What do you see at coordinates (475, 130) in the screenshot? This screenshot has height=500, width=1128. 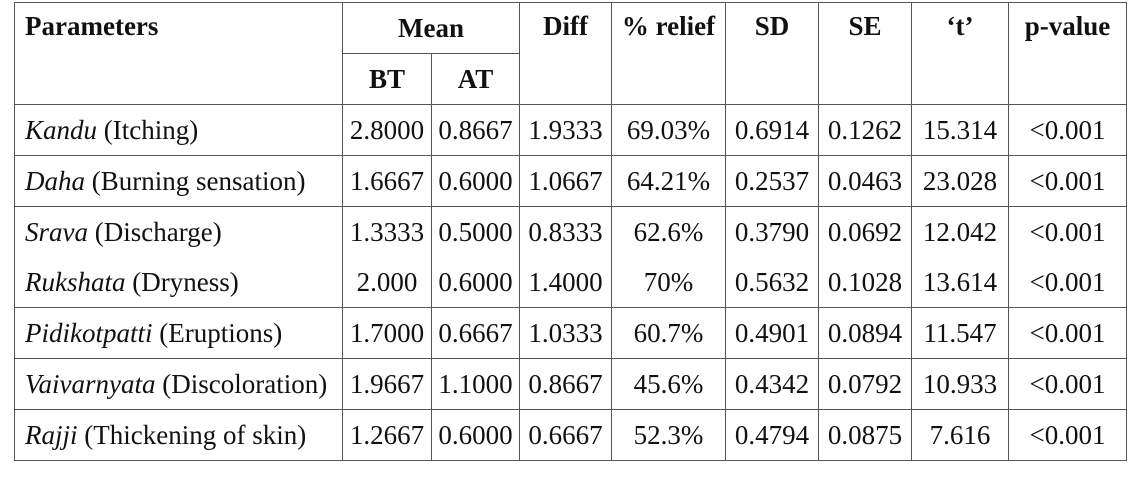 I see `at-cell: 0.8667` at bounding box center [475, 130].